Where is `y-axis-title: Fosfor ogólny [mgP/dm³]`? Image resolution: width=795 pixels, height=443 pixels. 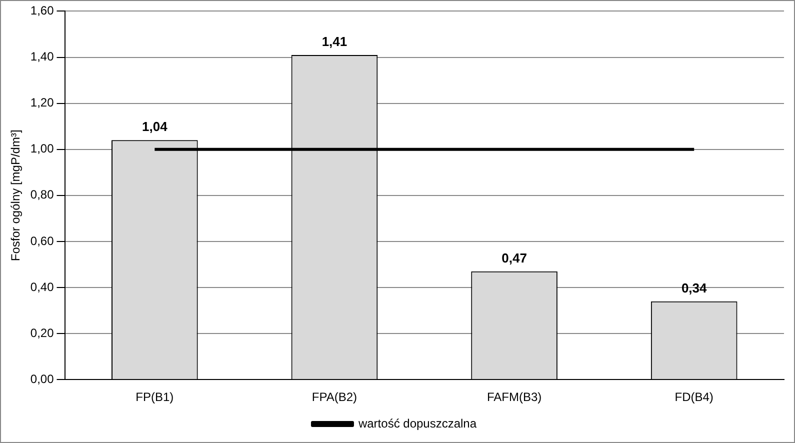 y-axis-title: Fosfor ogólny [mgP/dm³] is located at coordinates (15, 196).